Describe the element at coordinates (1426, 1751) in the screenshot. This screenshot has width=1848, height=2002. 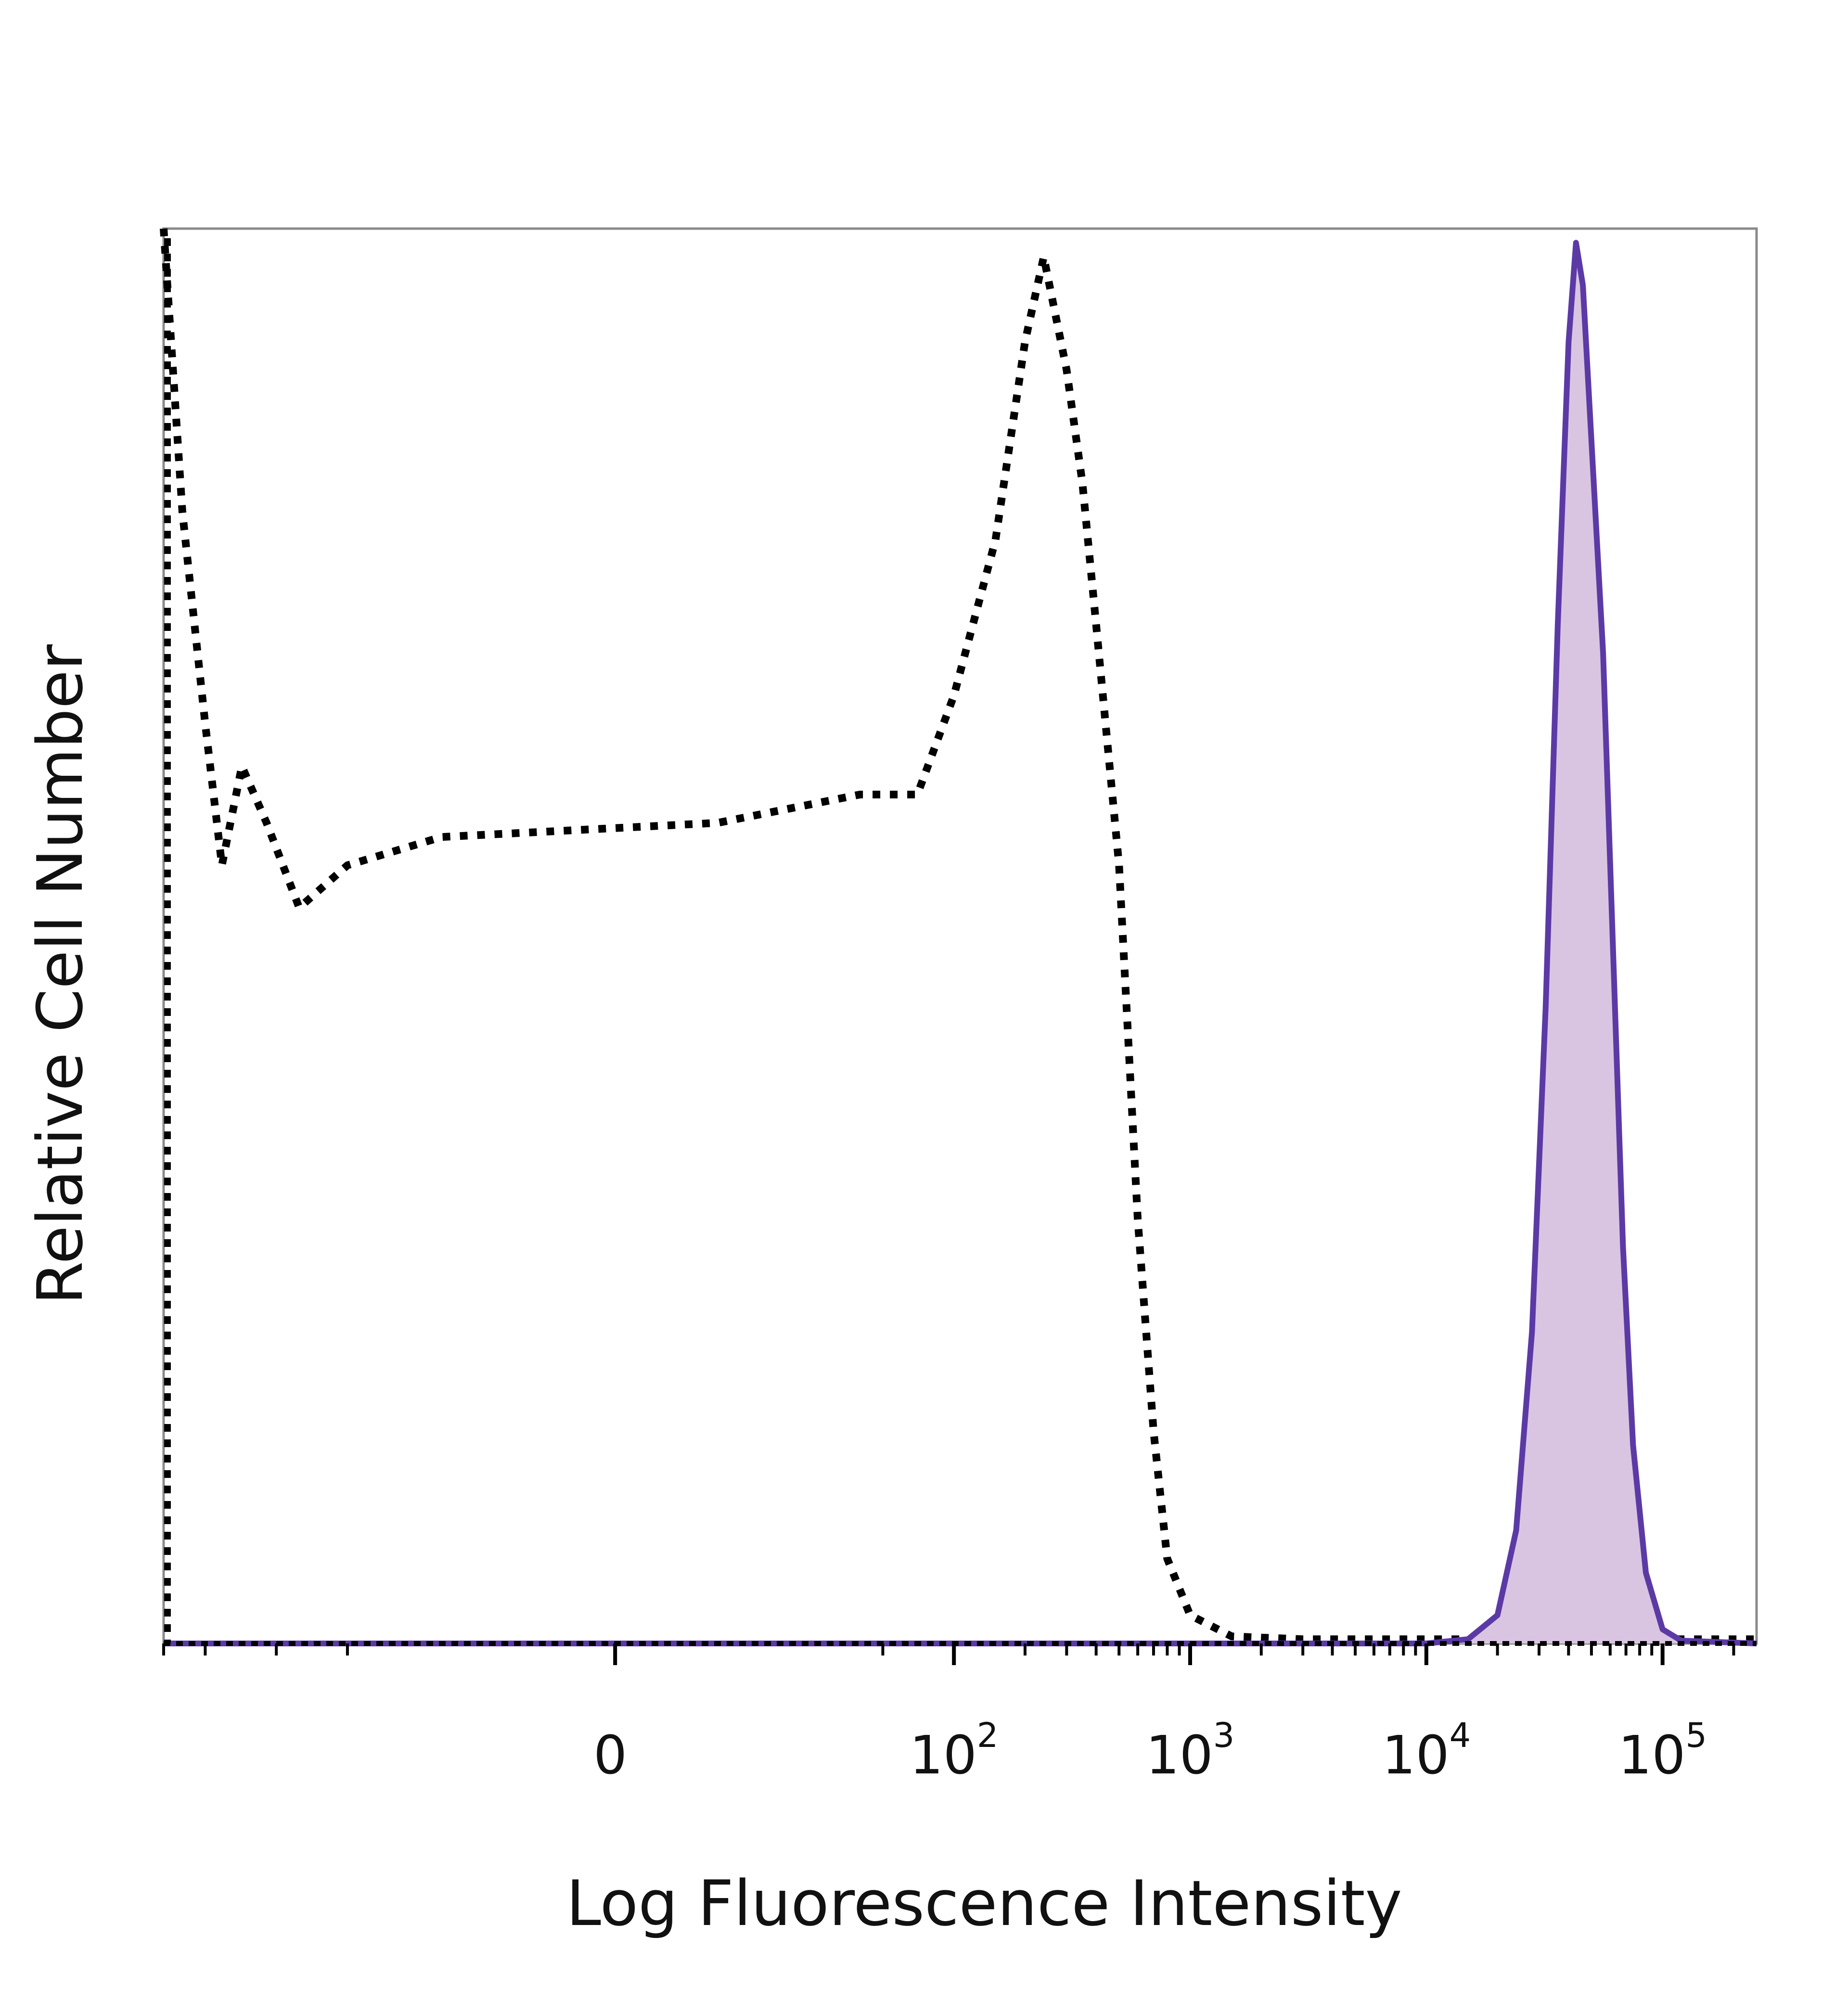
I see `x-tick-label-3: 10⁴` at that location.